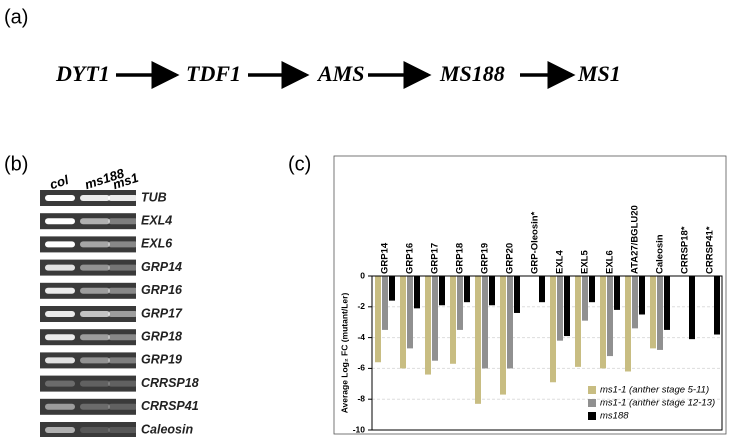 This screenshot has height=442, width=729. I want to click on y-axis-title: Average Log₂ FC (mutant/Ler), so click(344, 353).